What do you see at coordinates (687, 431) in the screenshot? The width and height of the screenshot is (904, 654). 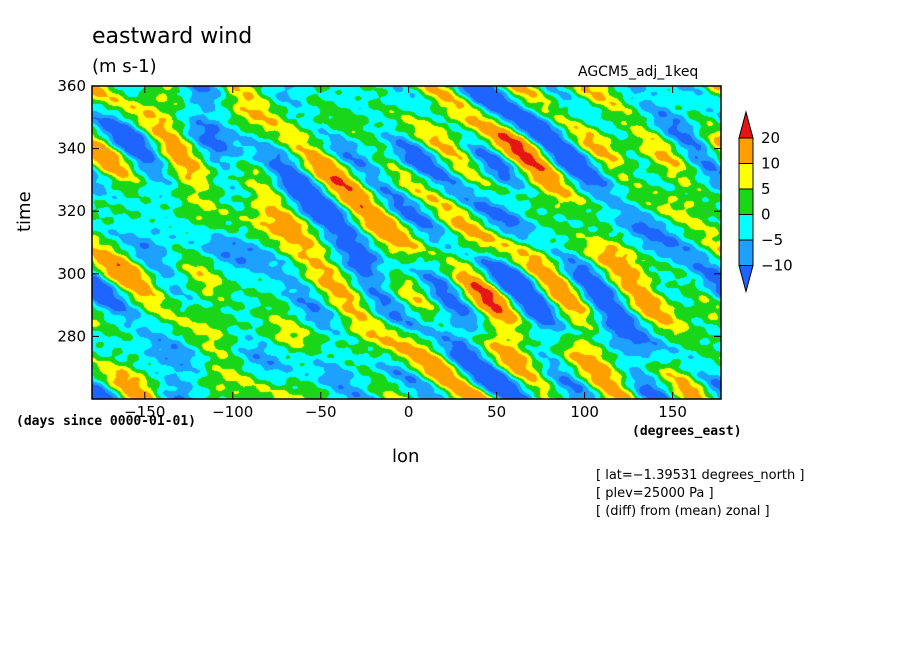 I see `x-axis-units: (degrees_east)` at bounding box center [687, 431].